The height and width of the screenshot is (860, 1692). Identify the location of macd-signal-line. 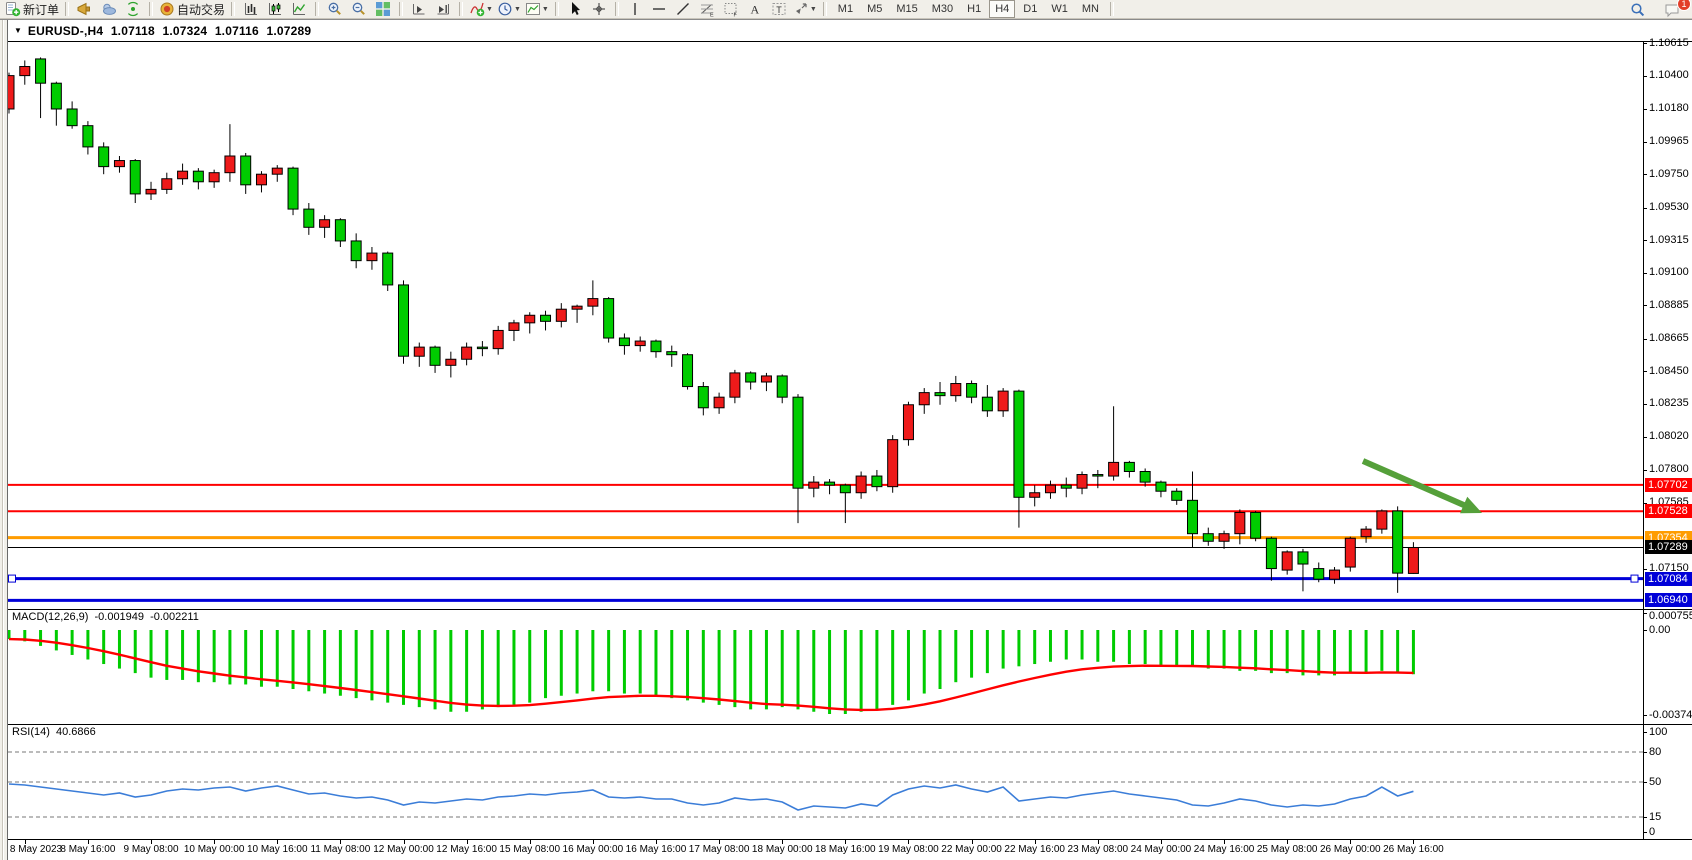
(711, 674).